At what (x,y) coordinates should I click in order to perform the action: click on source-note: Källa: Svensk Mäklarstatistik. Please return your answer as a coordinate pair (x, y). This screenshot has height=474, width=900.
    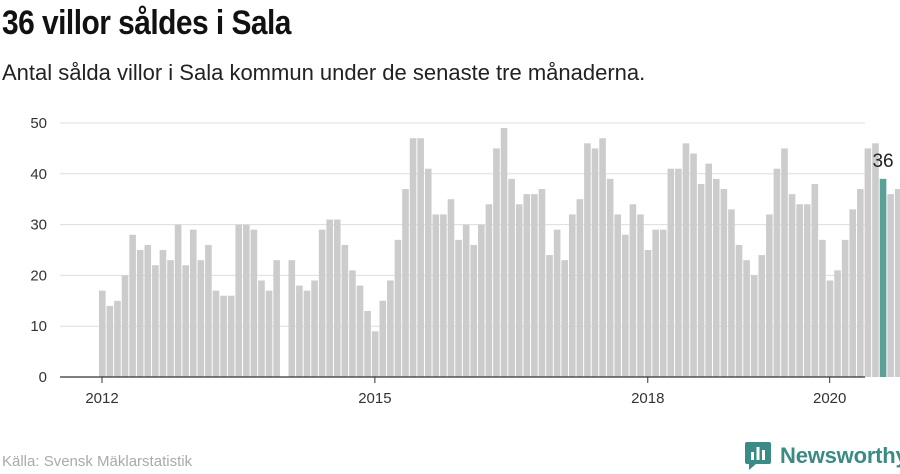
    Looking at the image, I should click on (97, 461).